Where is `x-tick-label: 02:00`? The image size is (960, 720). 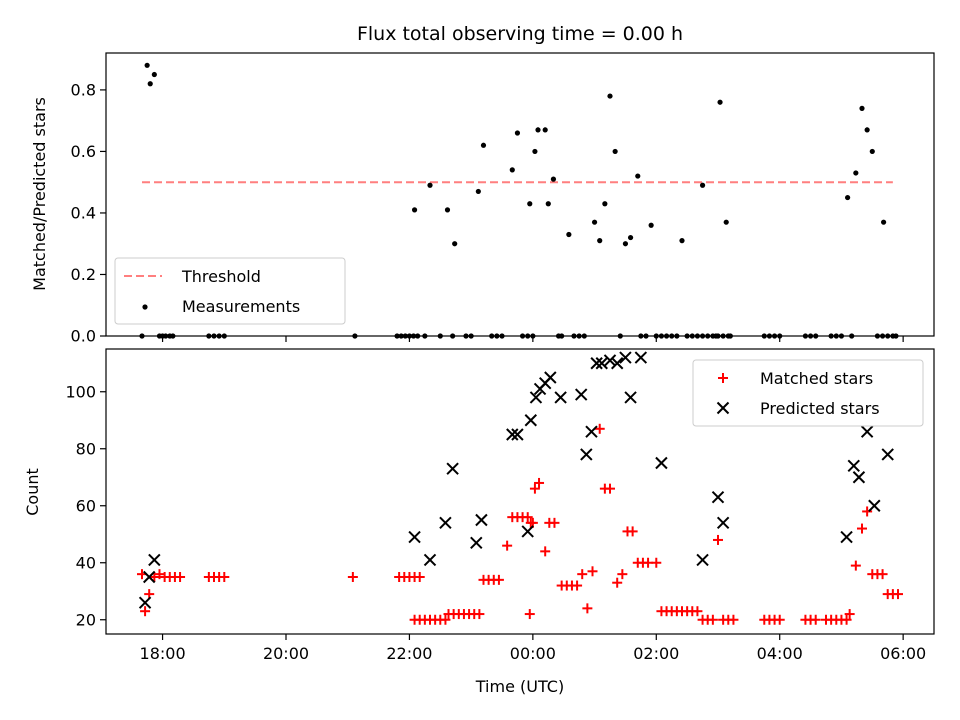
x-tick-label: 02:00 is located at coordinates (656, 653).